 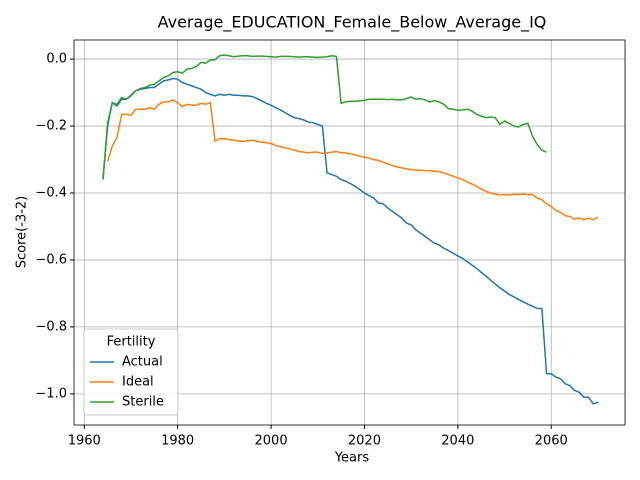 What do you see at coordinates (51, 326) in the screenshot?
I see `y-tick-label: −0.8` at bounding box center [51, 326].